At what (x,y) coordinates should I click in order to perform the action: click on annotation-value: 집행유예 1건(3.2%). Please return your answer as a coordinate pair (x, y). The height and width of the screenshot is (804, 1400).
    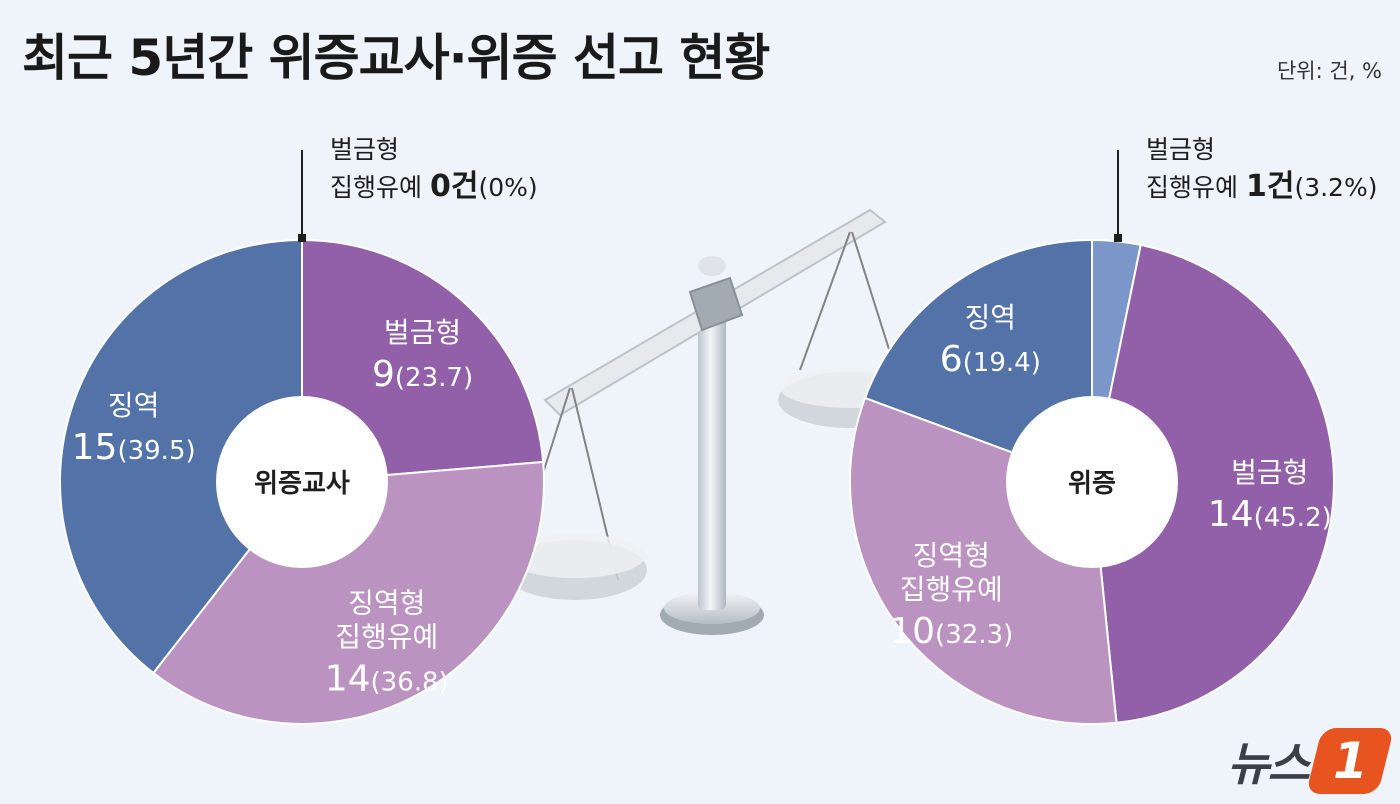
    Looking at the image, I should click on (1261, 186).